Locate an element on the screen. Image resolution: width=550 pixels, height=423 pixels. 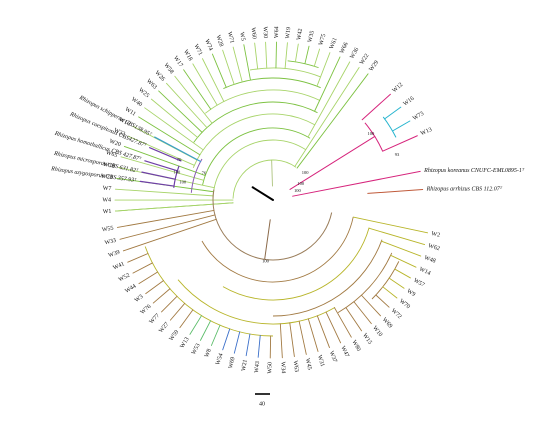
tip-label: W77 is located at coordinates (155, 319).